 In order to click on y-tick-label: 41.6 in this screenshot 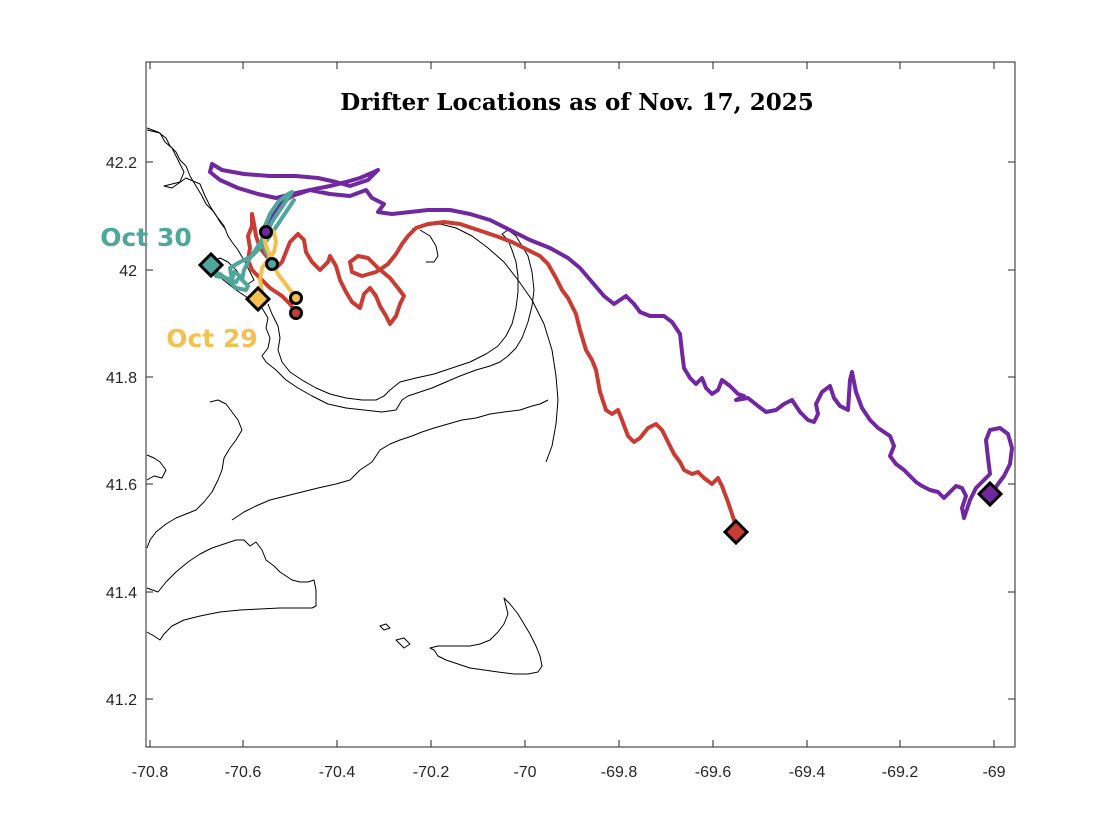, I will do `click(121, 485)`.